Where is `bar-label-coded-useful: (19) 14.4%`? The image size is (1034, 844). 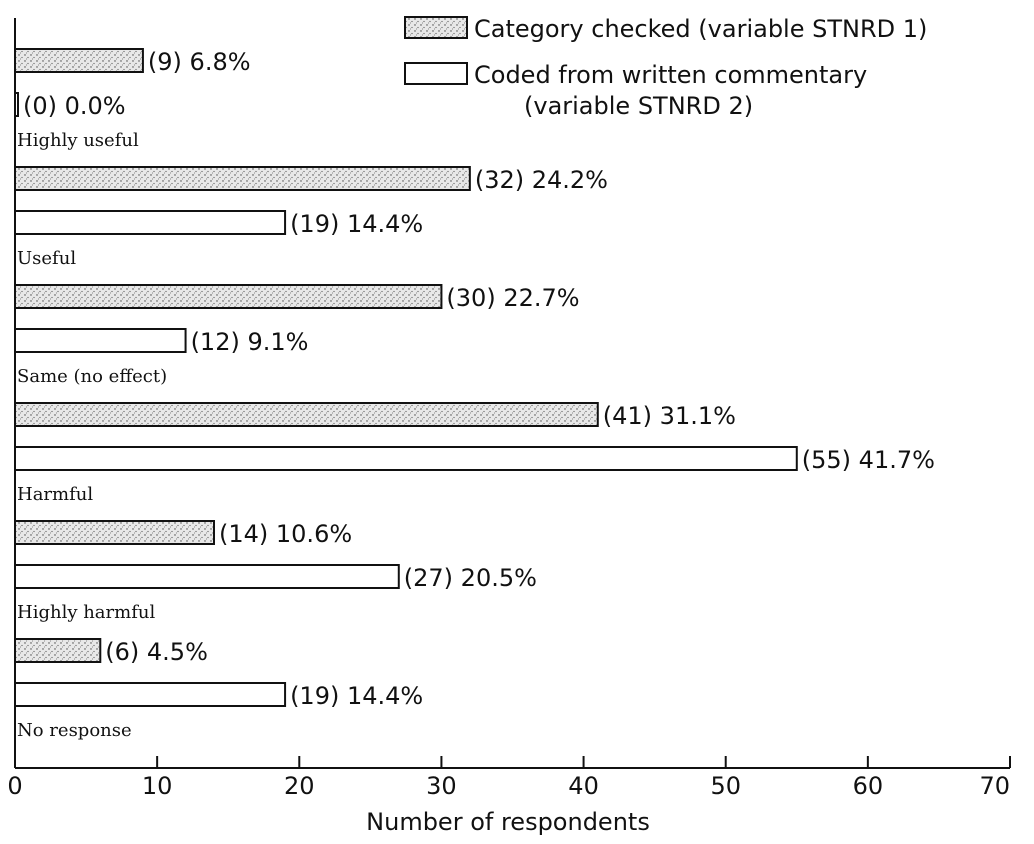
bar-label-coded-useful: (19) 14.4% is located at coordinates (356, 224).